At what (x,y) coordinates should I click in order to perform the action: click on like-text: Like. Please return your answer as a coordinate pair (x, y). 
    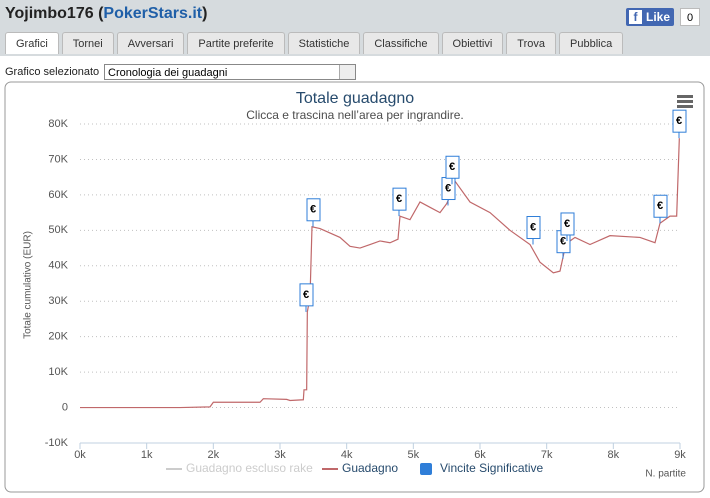
    Looking at the image, I should click on (657, 17).